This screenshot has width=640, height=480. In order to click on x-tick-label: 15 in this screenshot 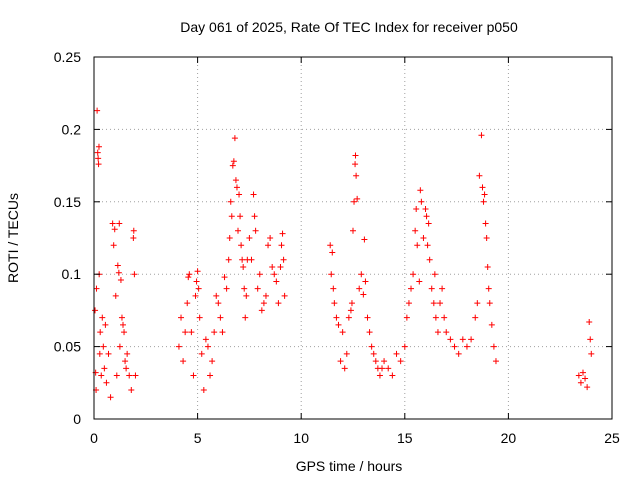, I will do `click(405, 438)`.